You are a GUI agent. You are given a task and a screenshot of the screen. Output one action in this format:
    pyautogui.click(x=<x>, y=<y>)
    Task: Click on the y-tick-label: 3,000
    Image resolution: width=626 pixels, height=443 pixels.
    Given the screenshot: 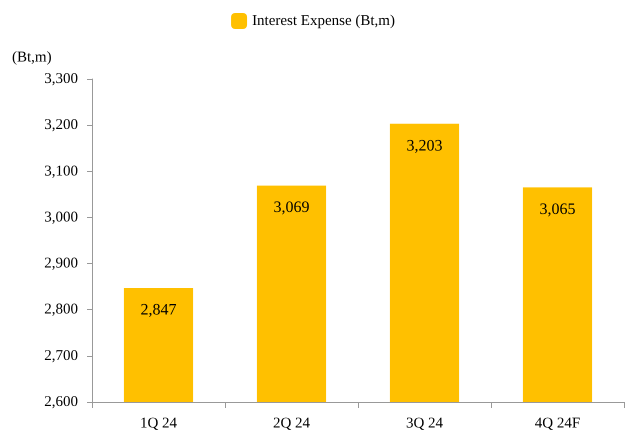 What is the action you would take?
    pyautogui.click(x=61, y=217)
    